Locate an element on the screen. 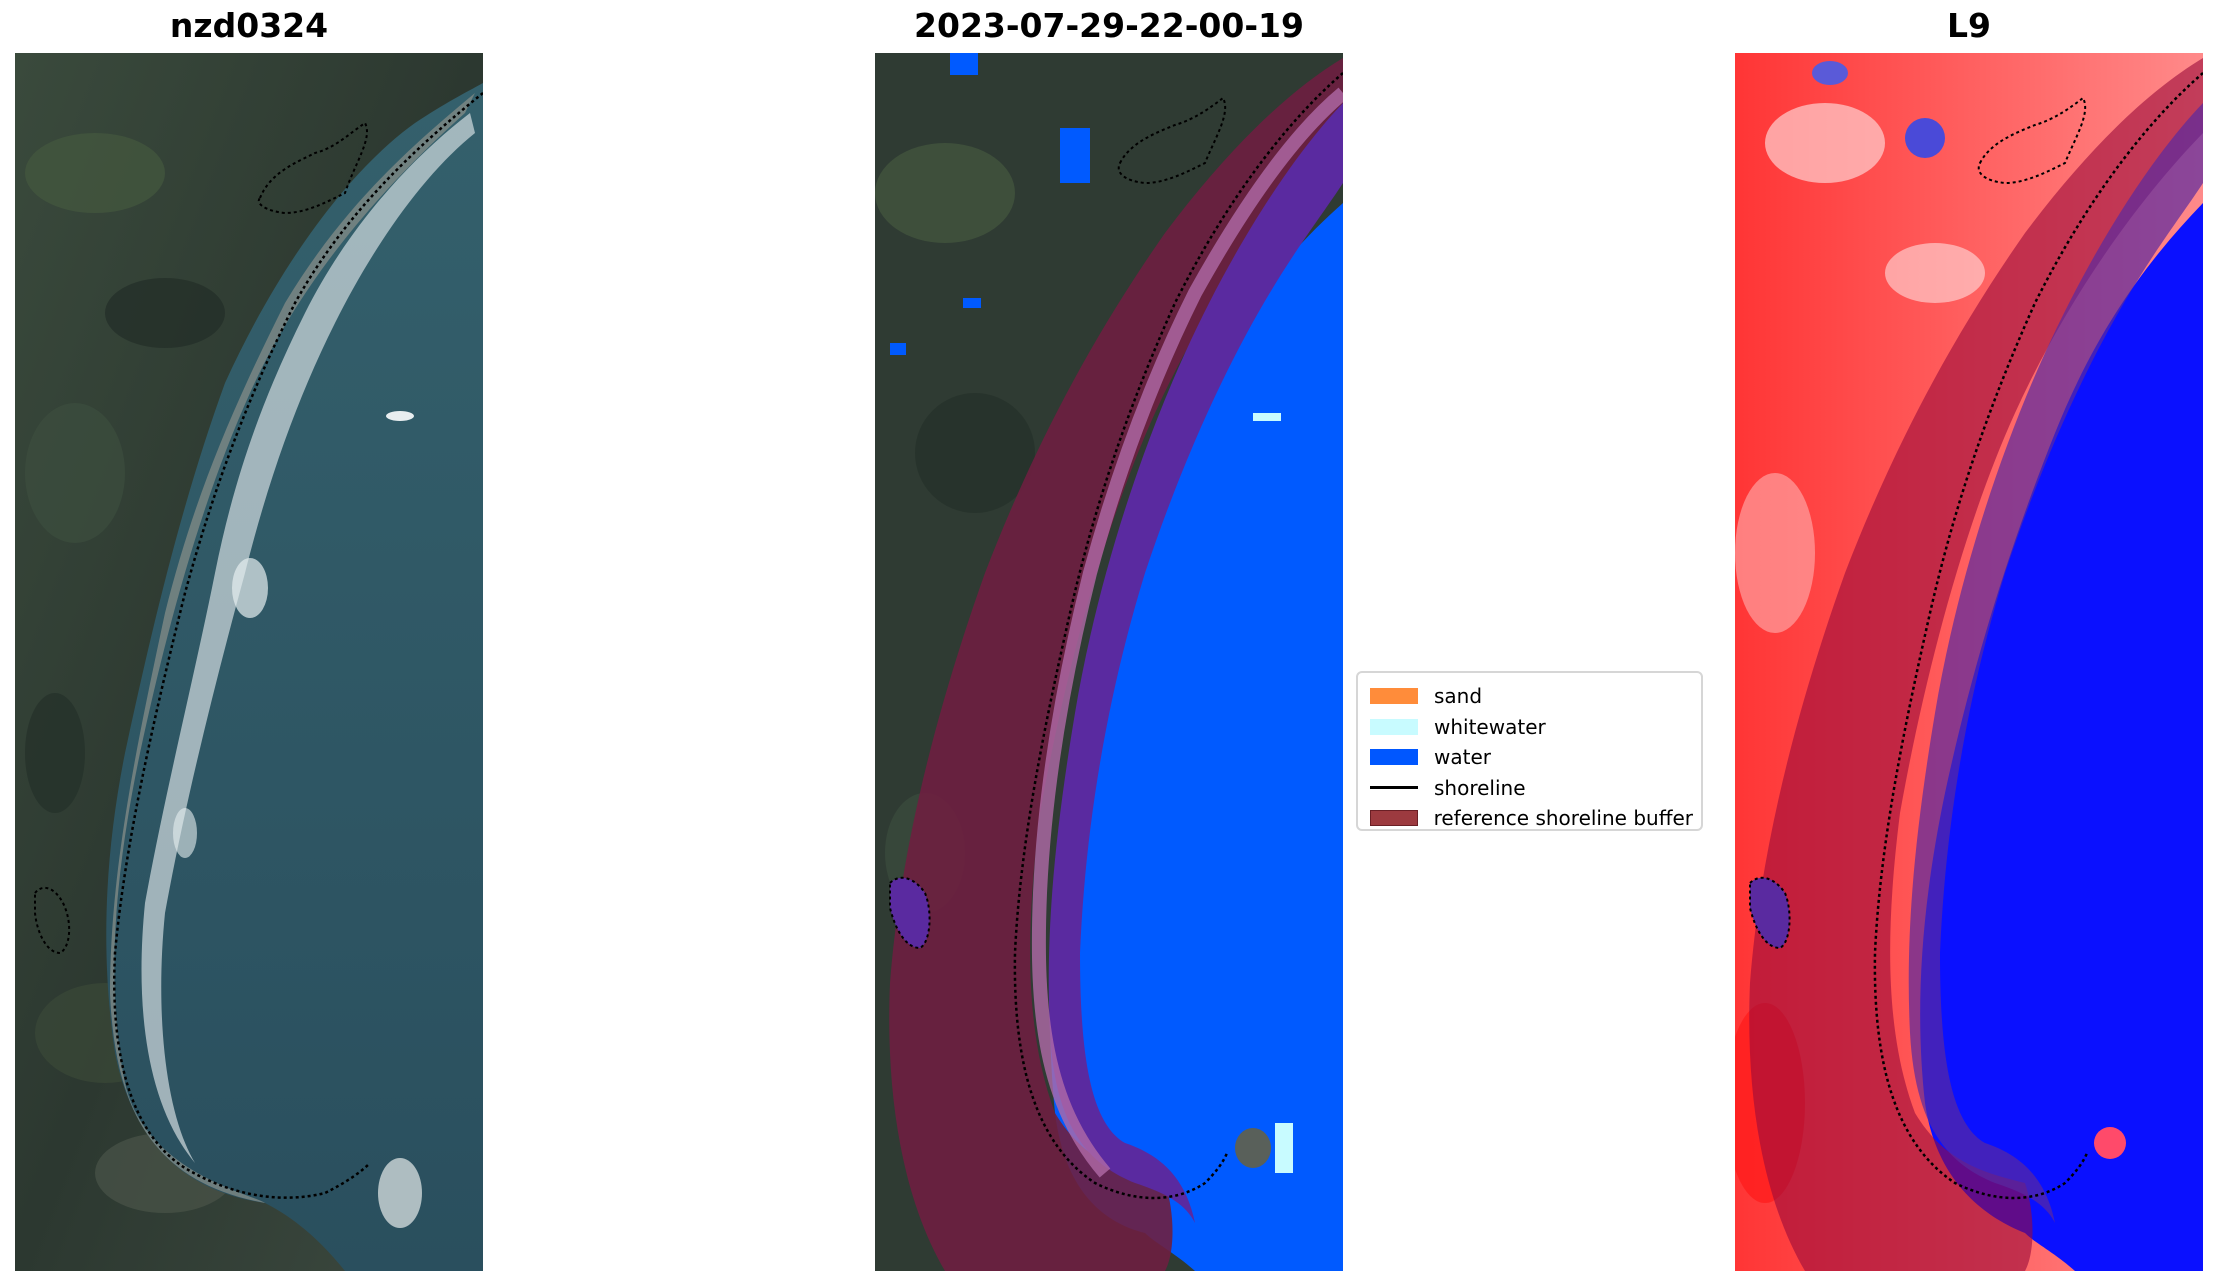 The width and height of the screenshot is (2216, 1283). legend-label: reference shoreline buffer is located at coordinates (1563, 818).